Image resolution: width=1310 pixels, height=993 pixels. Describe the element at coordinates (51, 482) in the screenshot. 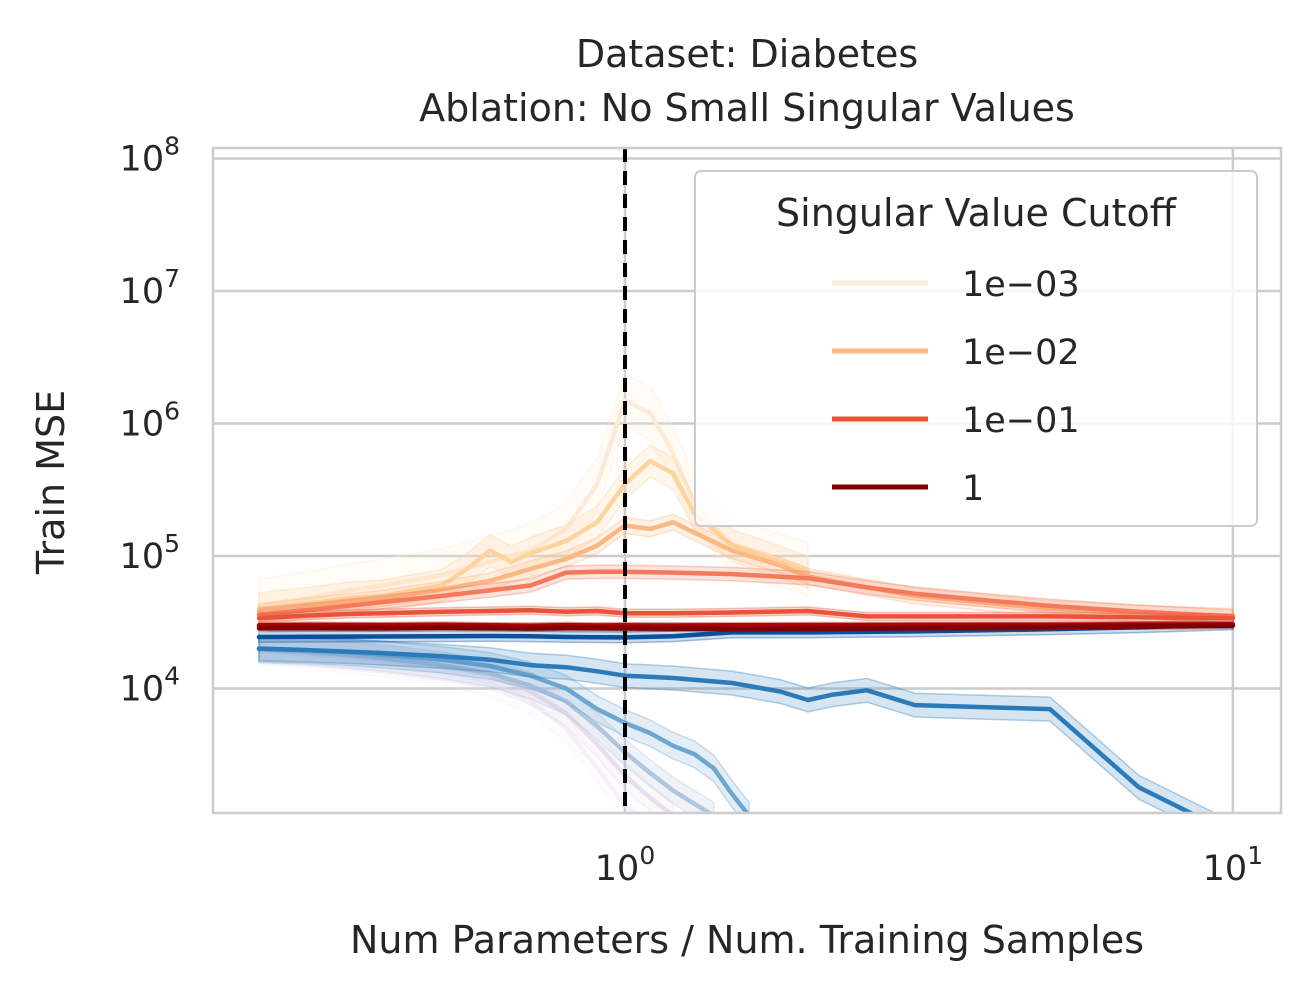

I see `y-axis-label: Train MSE` at that location.